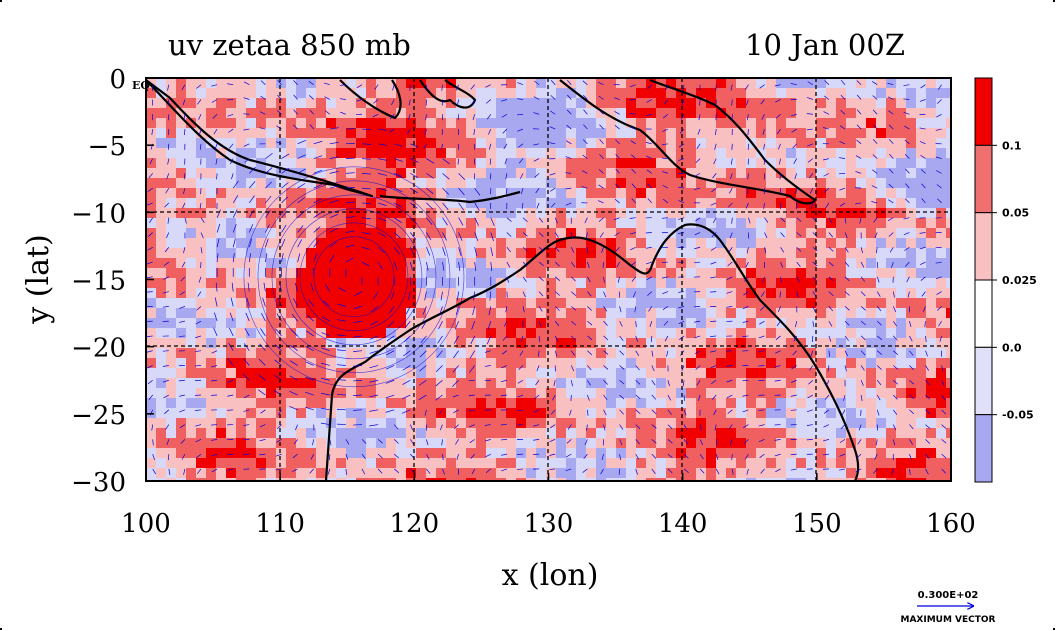  Describe the element at coordinates (951, 524) in the screenshot. I see `x-tick-label: 160` at that location.